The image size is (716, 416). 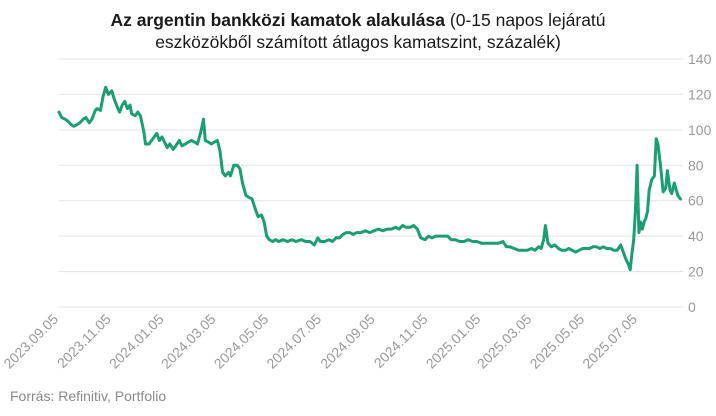 I want to click on x-tick-label: 2025.05.05, so click(x=556, y=341).